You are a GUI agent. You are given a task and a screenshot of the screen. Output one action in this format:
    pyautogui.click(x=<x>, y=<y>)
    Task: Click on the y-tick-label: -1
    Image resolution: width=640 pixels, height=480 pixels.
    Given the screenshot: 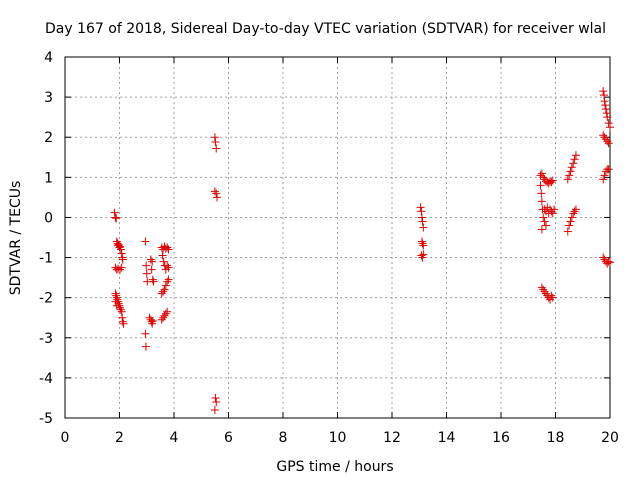 What is the action you would take?
    pyautogui.click(x=46, y=259)
    